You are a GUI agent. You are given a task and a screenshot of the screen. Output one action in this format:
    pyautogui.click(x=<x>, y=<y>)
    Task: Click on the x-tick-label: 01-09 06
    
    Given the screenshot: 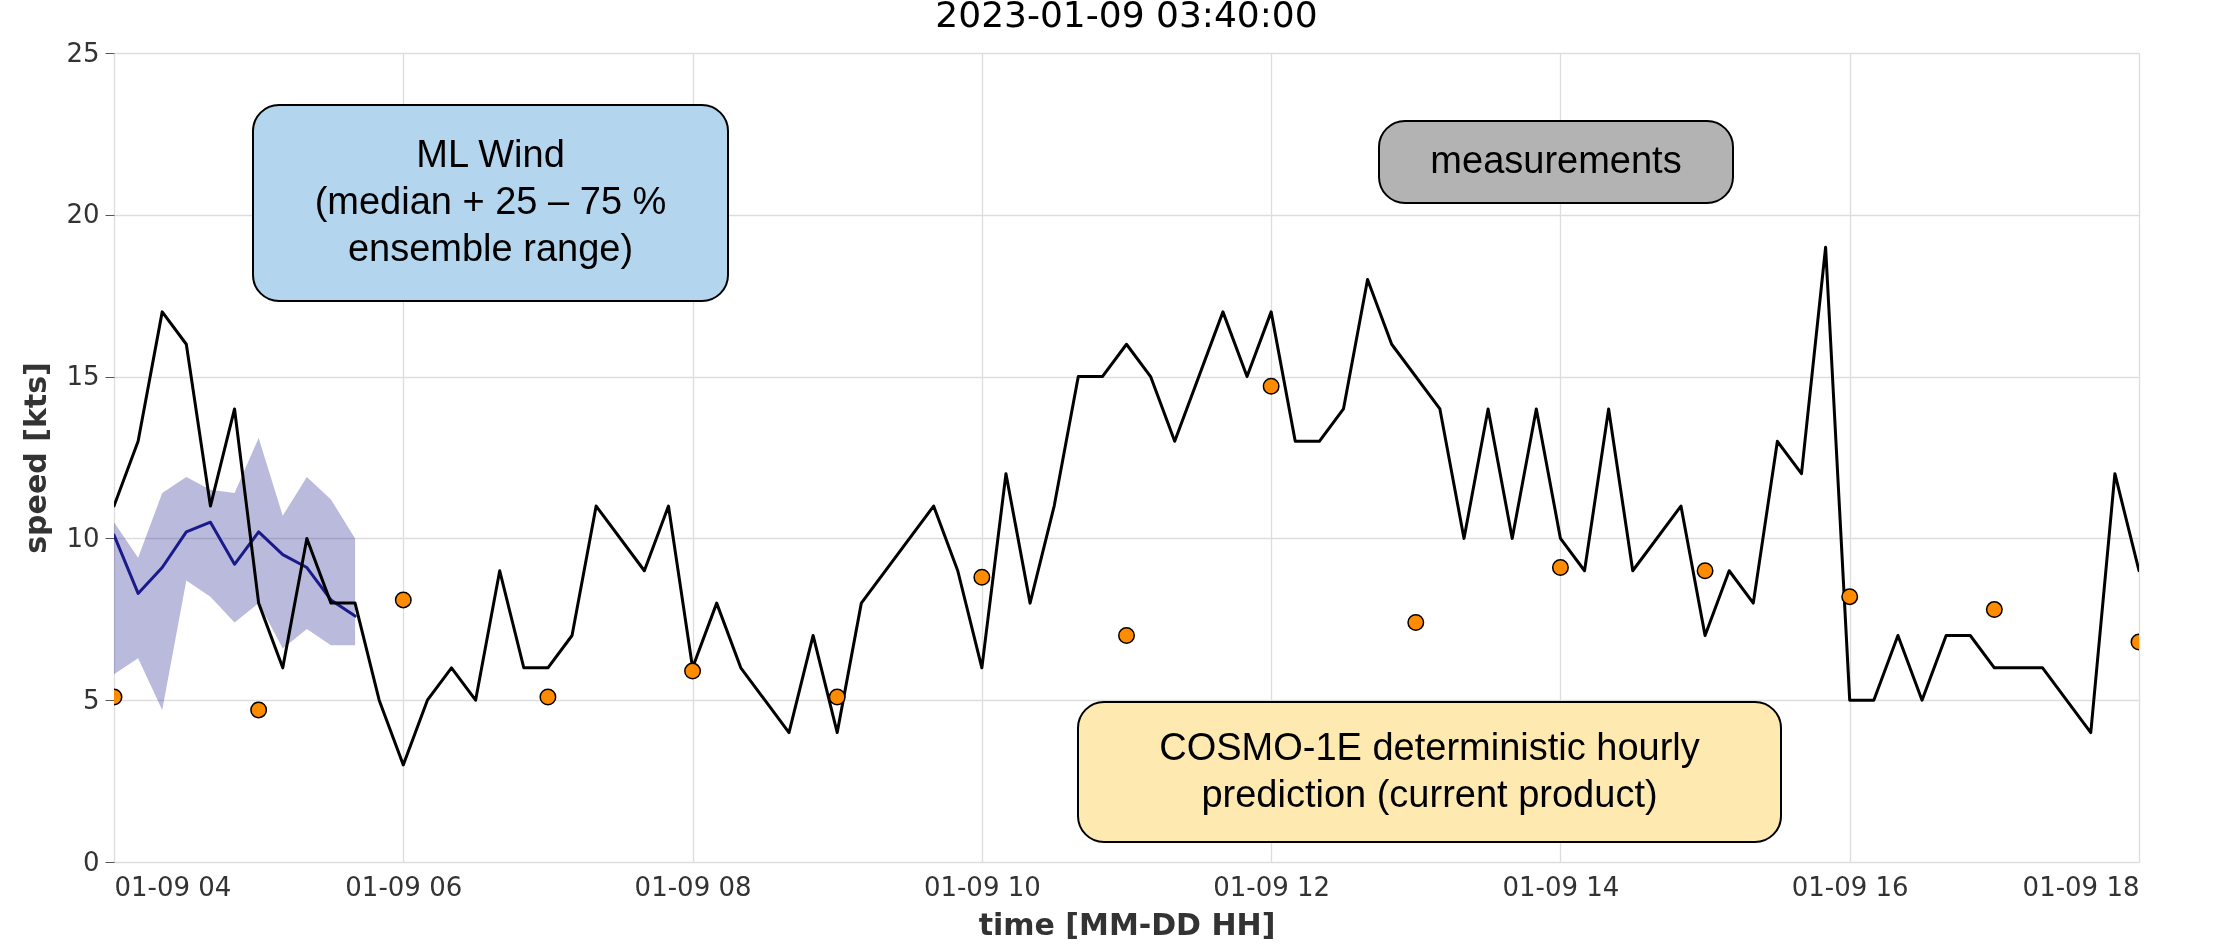 What is the action you would take?
    pyautogui.click(x=404, y=886)
    